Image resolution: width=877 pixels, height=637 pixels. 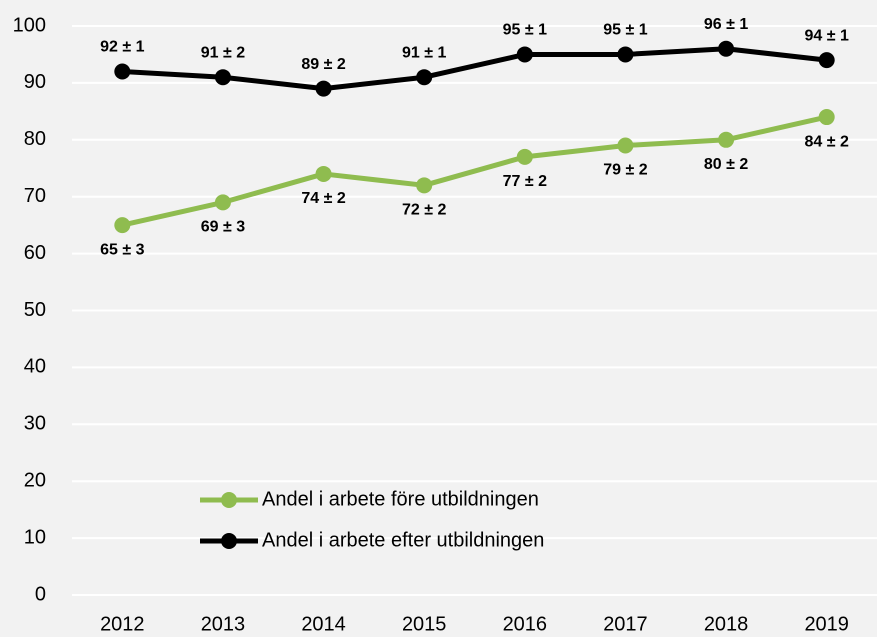 I want to click on y-tick-label: 60, so click(x=35, y=253).